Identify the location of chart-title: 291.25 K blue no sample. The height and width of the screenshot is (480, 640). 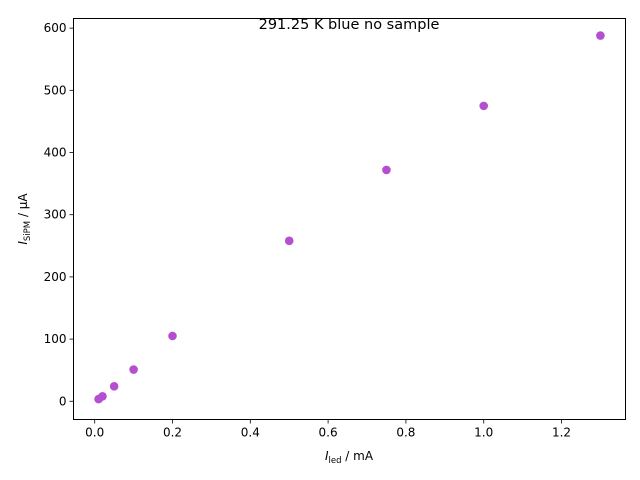
(349, 25).